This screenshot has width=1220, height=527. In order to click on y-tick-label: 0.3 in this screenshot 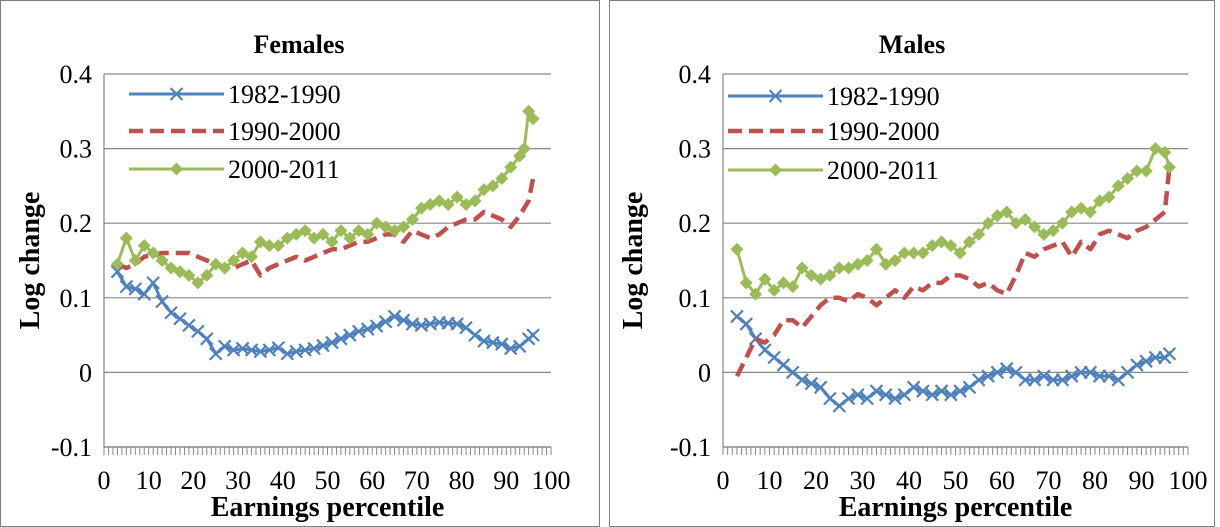, I will do `click(76, 149)`.